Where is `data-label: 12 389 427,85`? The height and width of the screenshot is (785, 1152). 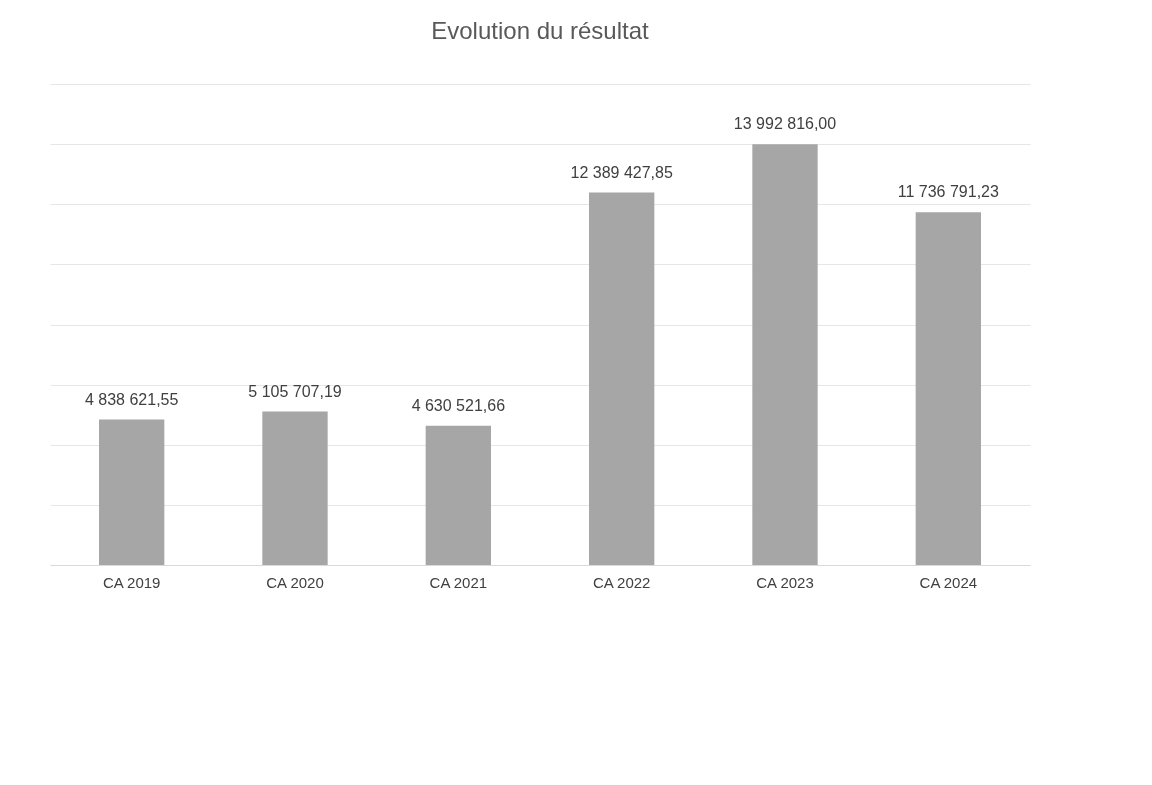 data-label: 12 389 427,85 is located at coordinates (621, 172).